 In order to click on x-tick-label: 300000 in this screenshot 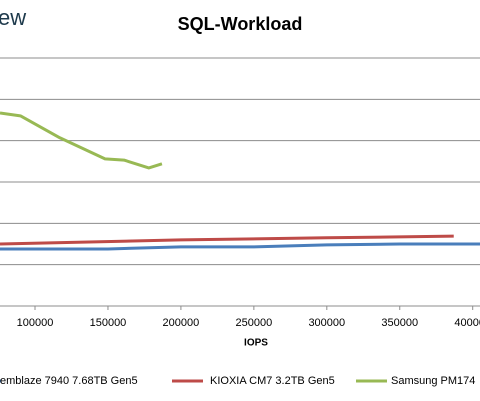, I will do `click(326, 323)`.